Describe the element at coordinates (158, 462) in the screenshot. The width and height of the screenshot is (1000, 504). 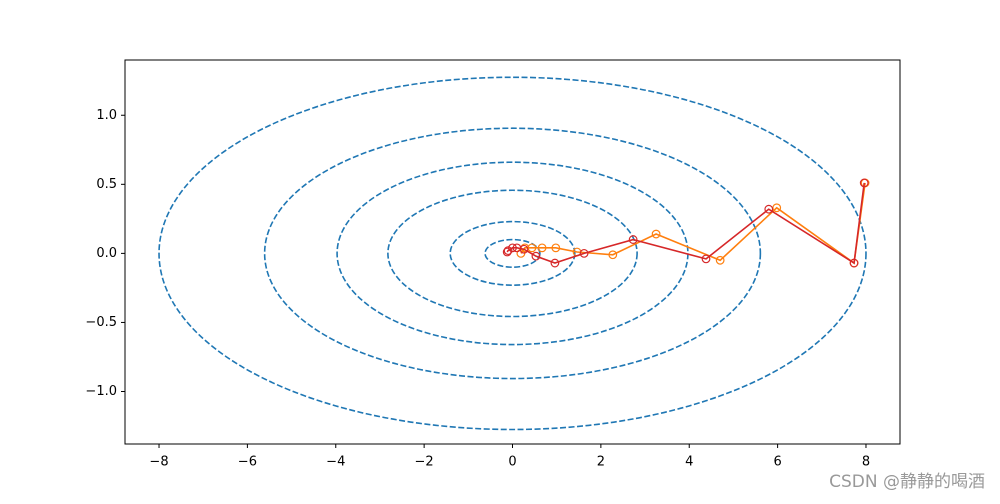
I see `x-tick-label: −8` at that location.